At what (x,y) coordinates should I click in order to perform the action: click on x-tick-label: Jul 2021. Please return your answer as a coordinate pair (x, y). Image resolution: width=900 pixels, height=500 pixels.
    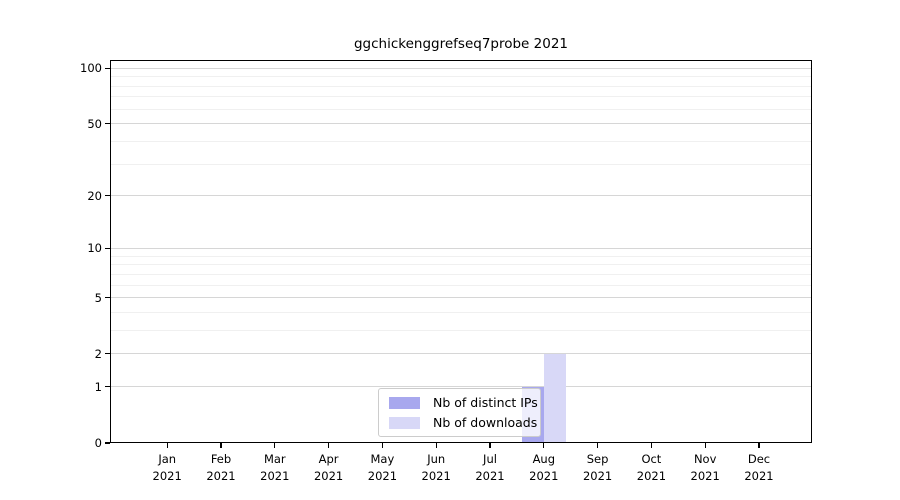
    Looking at the image, I should click on (490, 467).